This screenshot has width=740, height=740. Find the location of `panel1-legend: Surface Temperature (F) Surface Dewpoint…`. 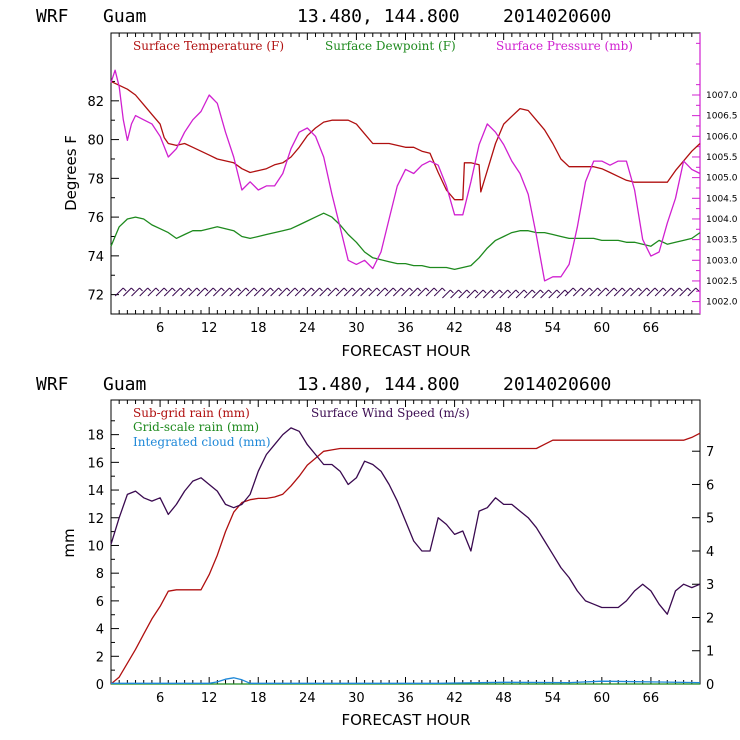

panel1-legend: Surface Temperature (F) Surface Dewpoint… is located at coordinates (383, 46).